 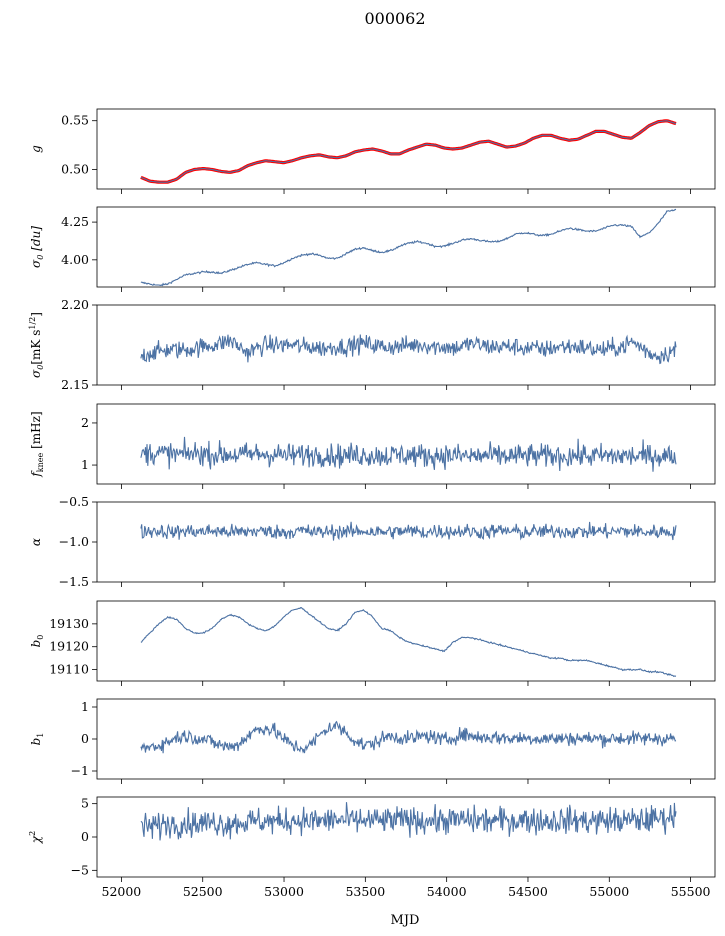 I want to click on x-tick-label: 53000, so click(x=284, y=891).